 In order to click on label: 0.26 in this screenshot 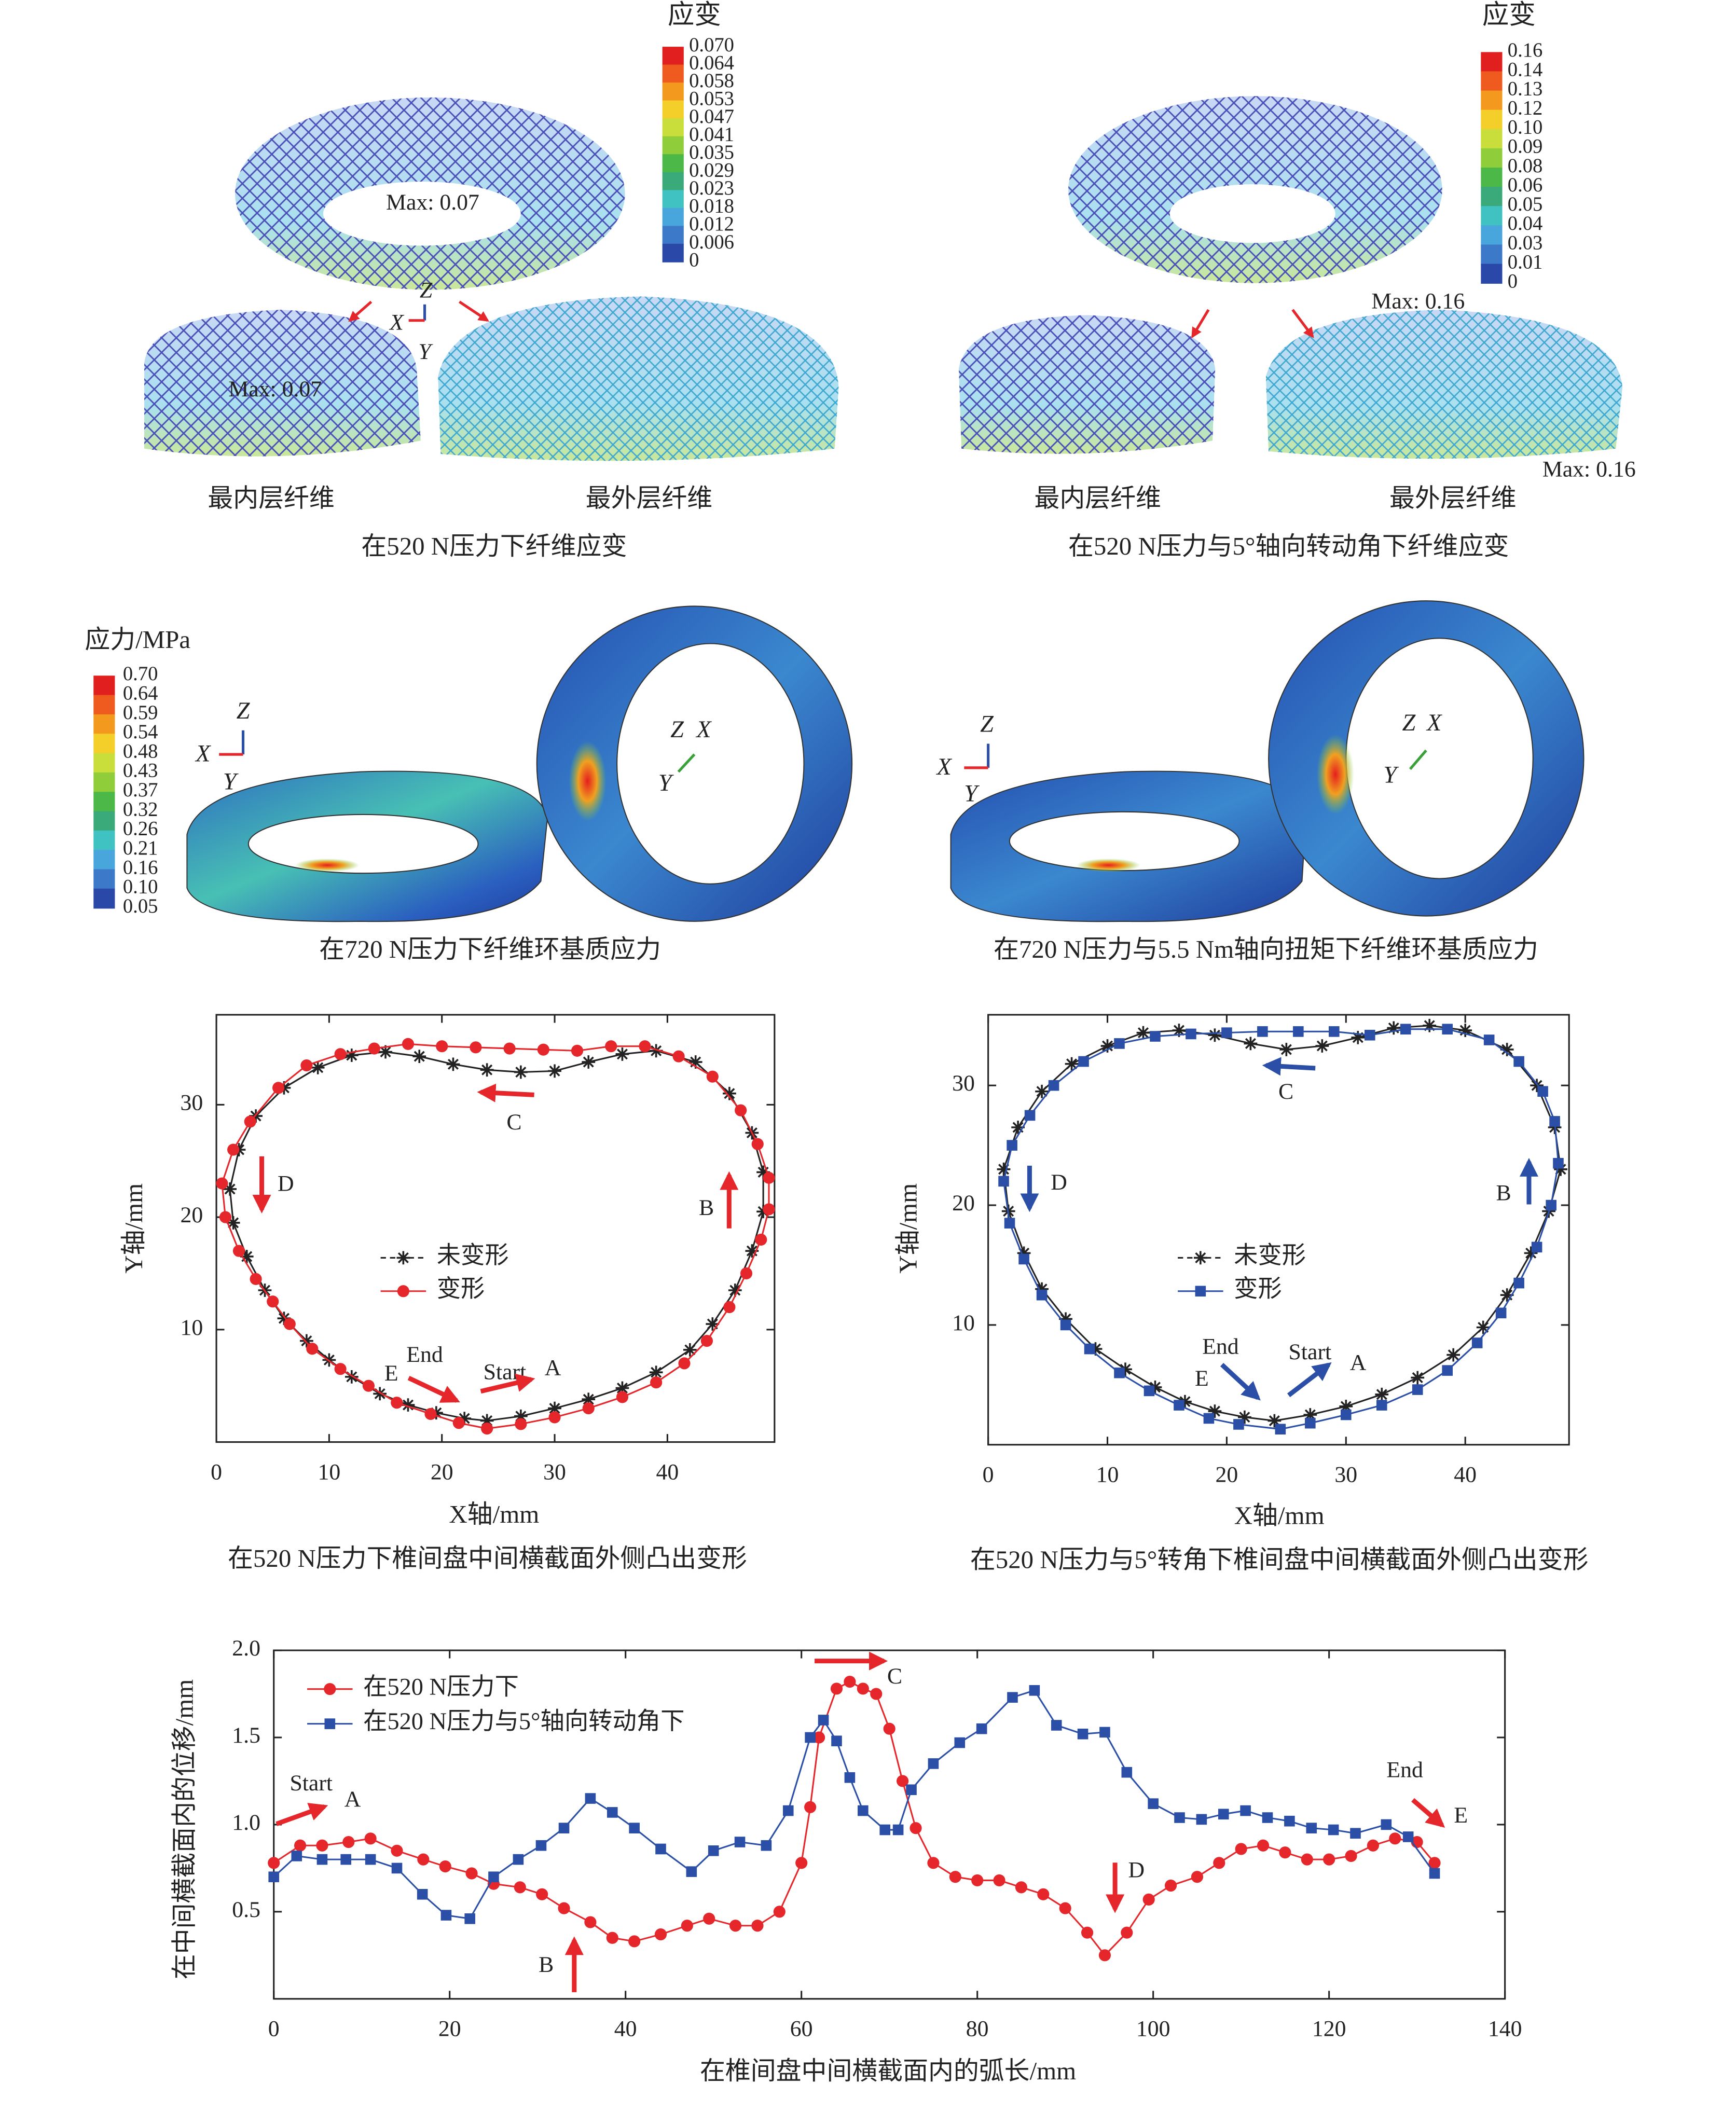, I will do `click(140, 829)`.